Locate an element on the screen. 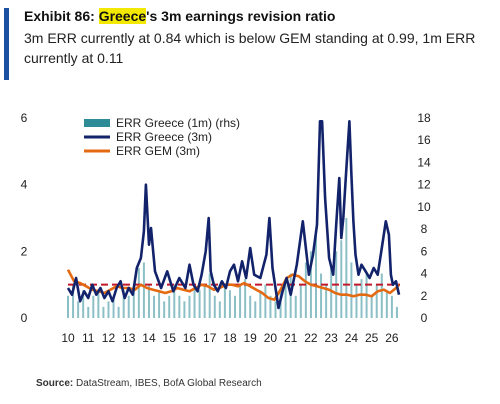 This screenshot has width=500, height=404. y-left-tick-label: 0 is located at coordinates (24, 318).